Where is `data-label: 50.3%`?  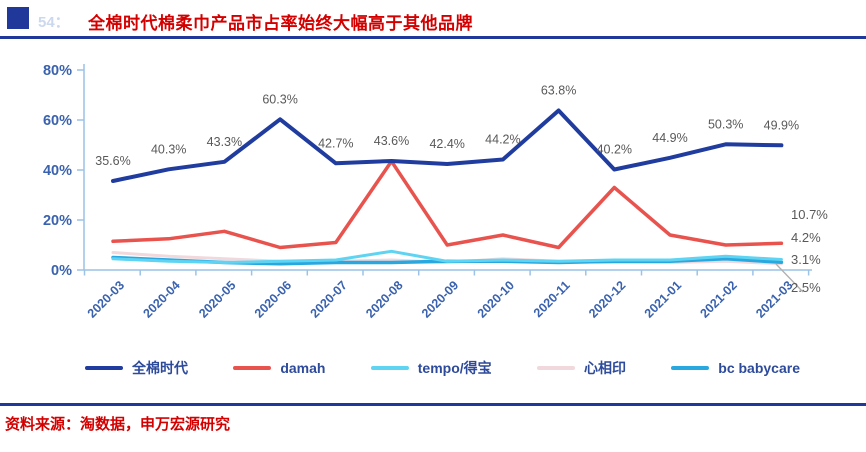
data-label: 50.3% is located at coordinates (725, 124).